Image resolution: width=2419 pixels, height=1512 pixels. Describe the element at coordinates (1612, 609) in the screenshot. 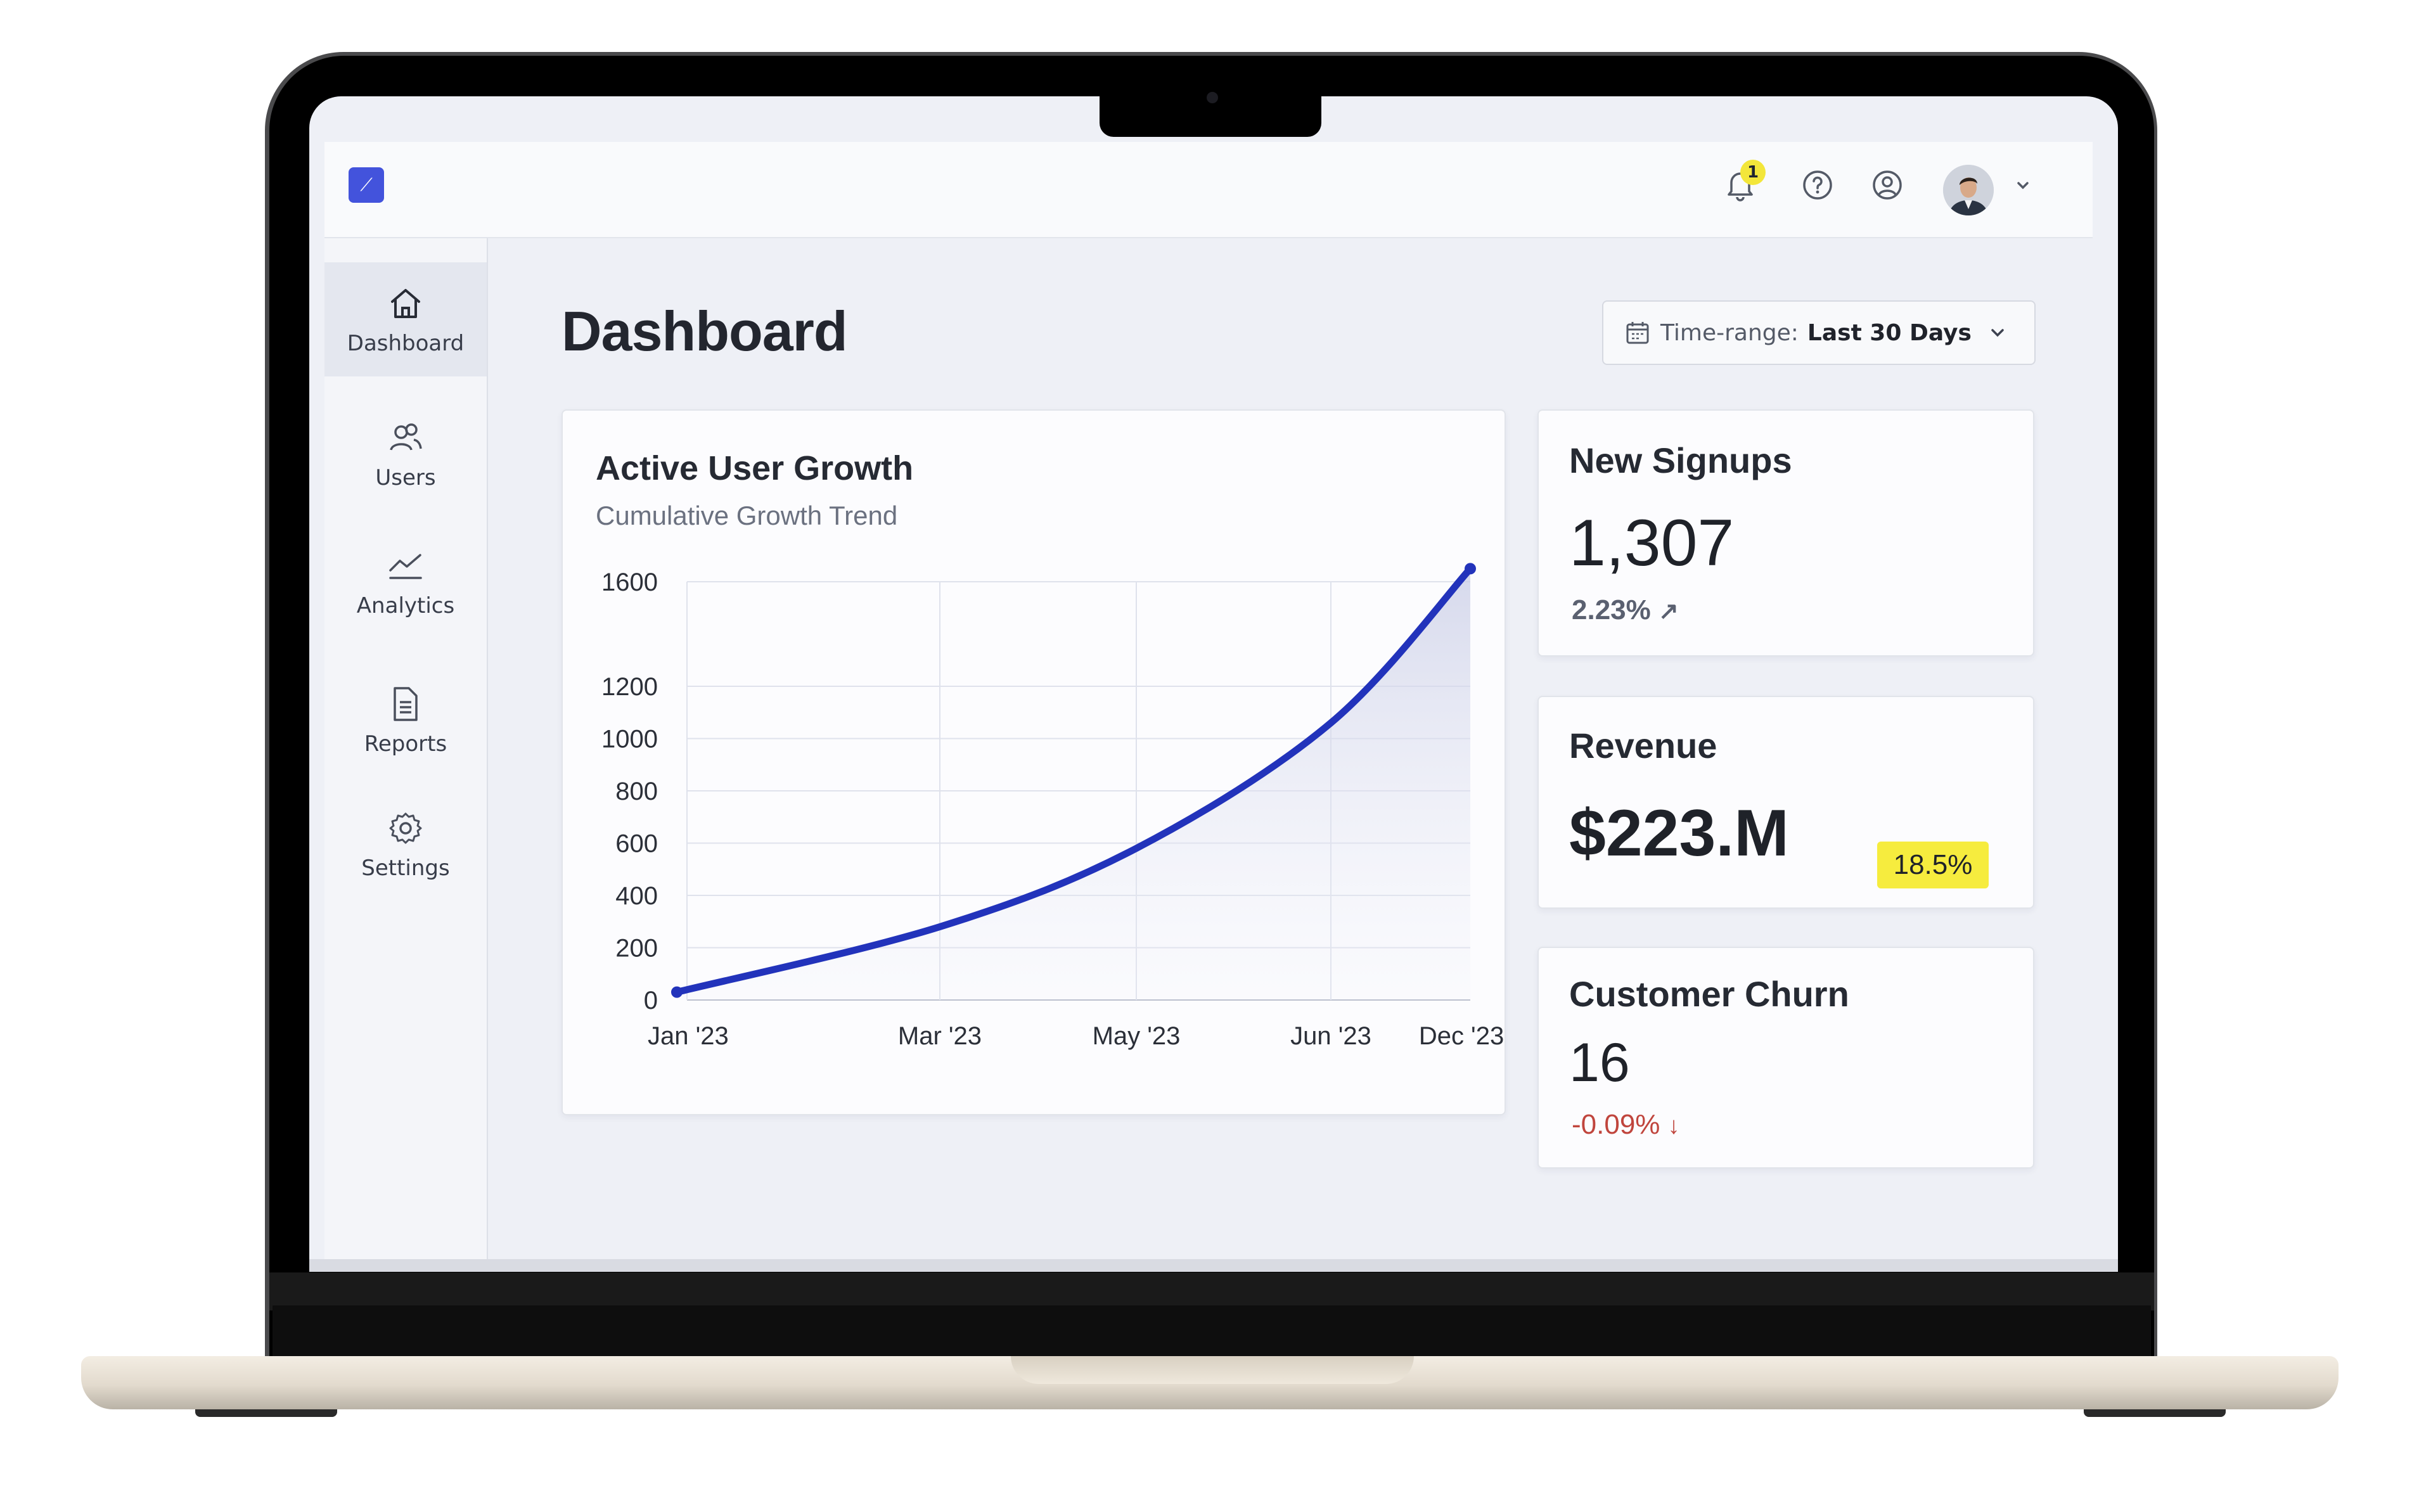

I see `delta-value: 2.23%` at that location.